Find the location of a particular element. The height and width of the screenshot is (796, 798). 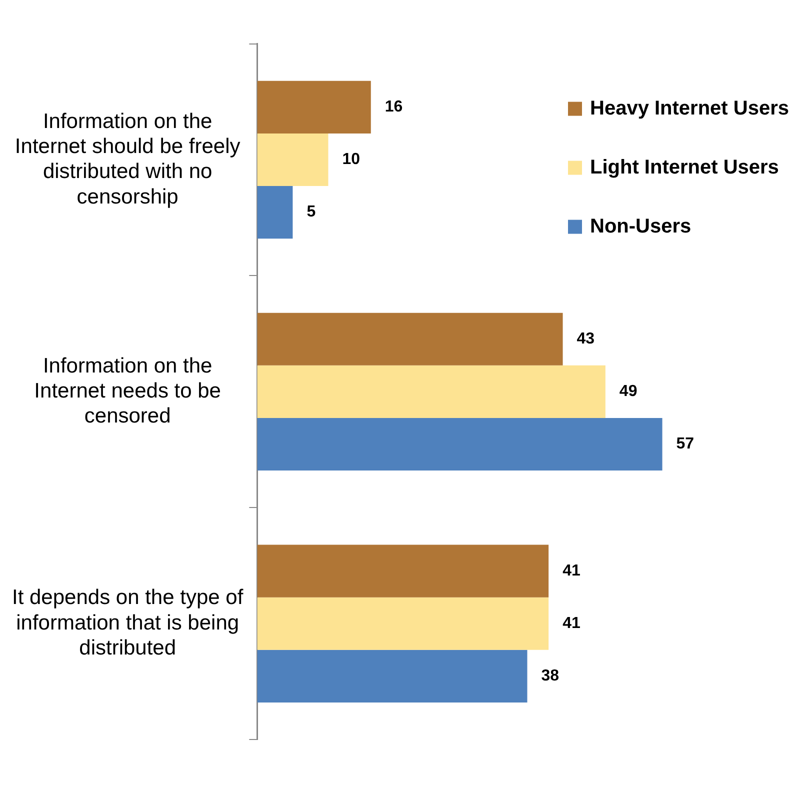

data-label: 16 is located at coordinates (393, 107).